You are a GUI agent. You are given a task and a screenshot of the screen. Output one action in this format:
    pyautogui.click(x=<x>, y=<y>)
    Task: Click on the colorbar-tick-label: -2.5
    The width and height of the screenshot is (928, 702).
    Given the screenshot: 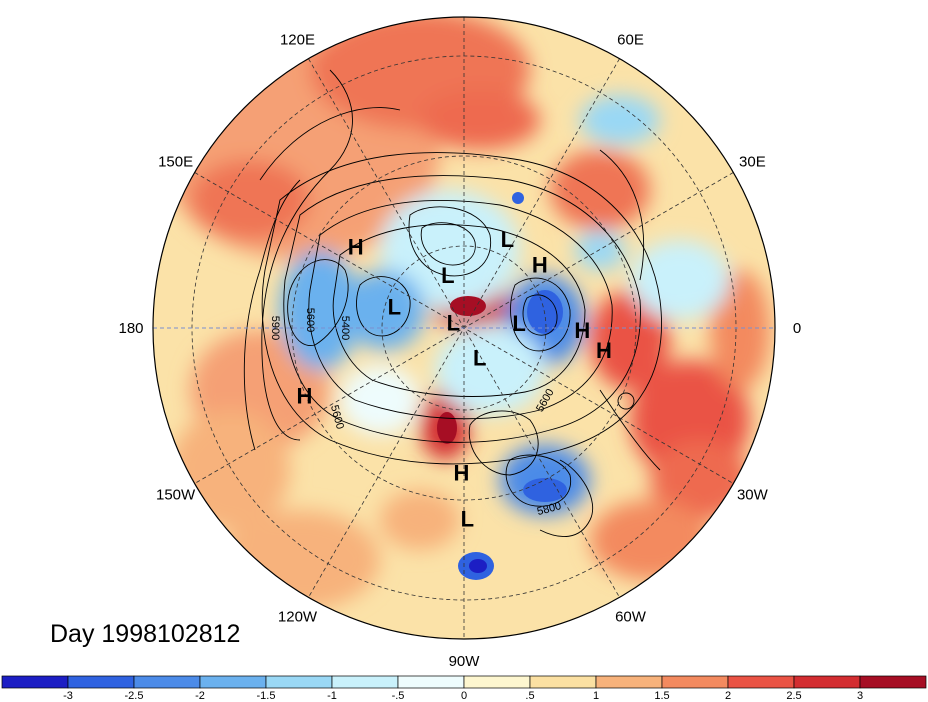 What is the action you would take?
    pyautogui.click(x=134, y=696)
    